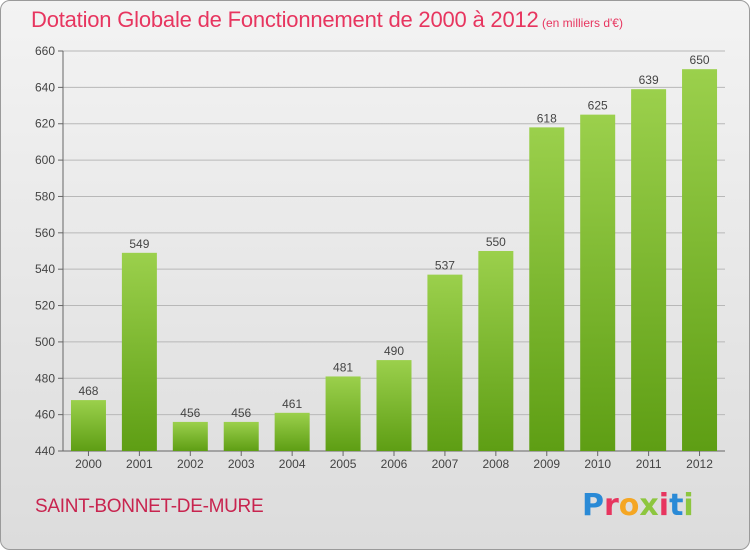 This screenshot has height=550, width=750. What do you see at coordinates (45, 269) in the screenshot?
I see `y-tick-label: 540` at bounding box center [45, 269].